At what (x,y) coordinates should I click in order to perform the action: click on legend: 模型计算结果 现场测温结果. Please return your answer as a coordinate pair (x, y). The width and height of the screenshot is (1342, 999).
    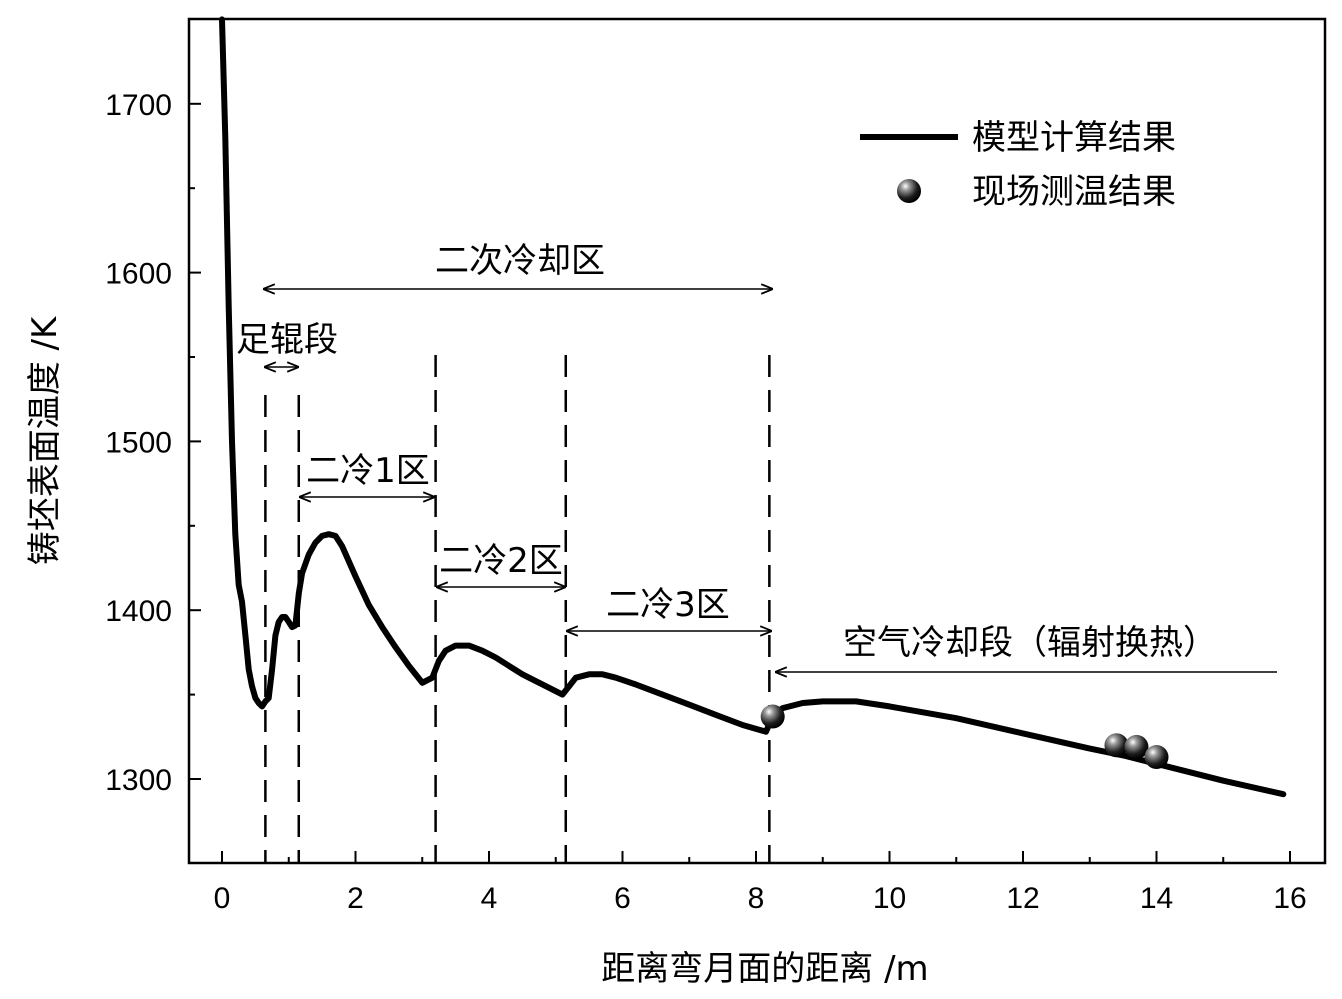
    Looking at the image, I should click on (1018, 165).